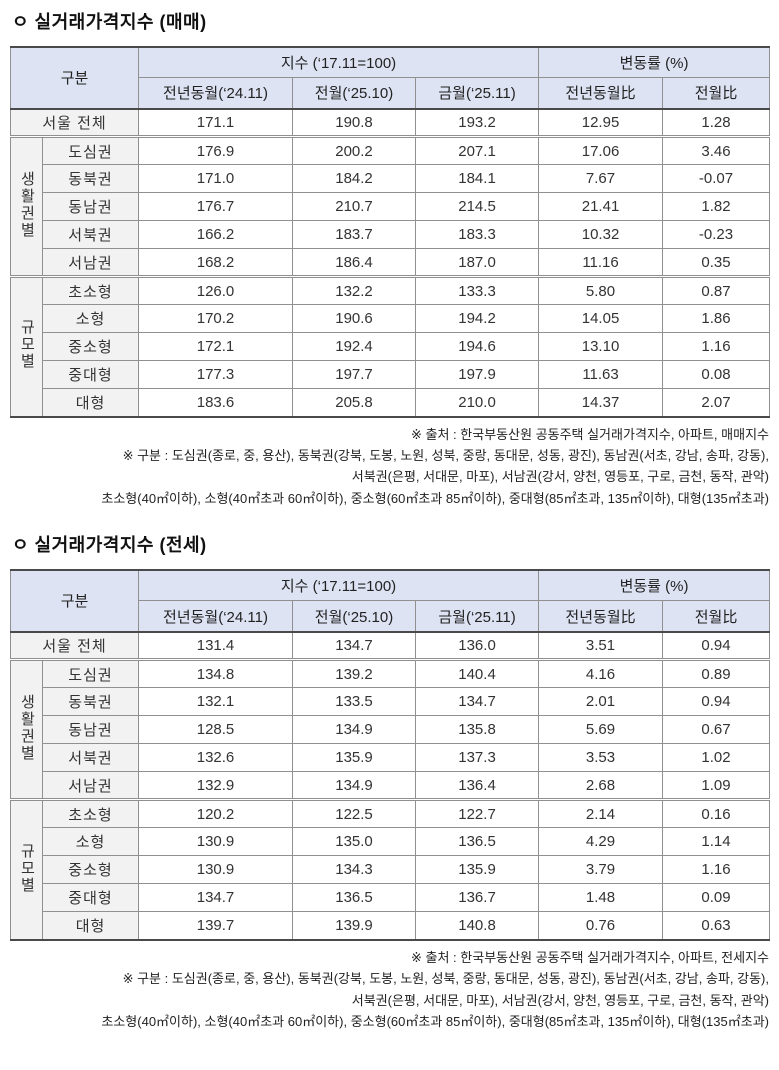  I want to click on row-label: 서북권, so click(90, 235).